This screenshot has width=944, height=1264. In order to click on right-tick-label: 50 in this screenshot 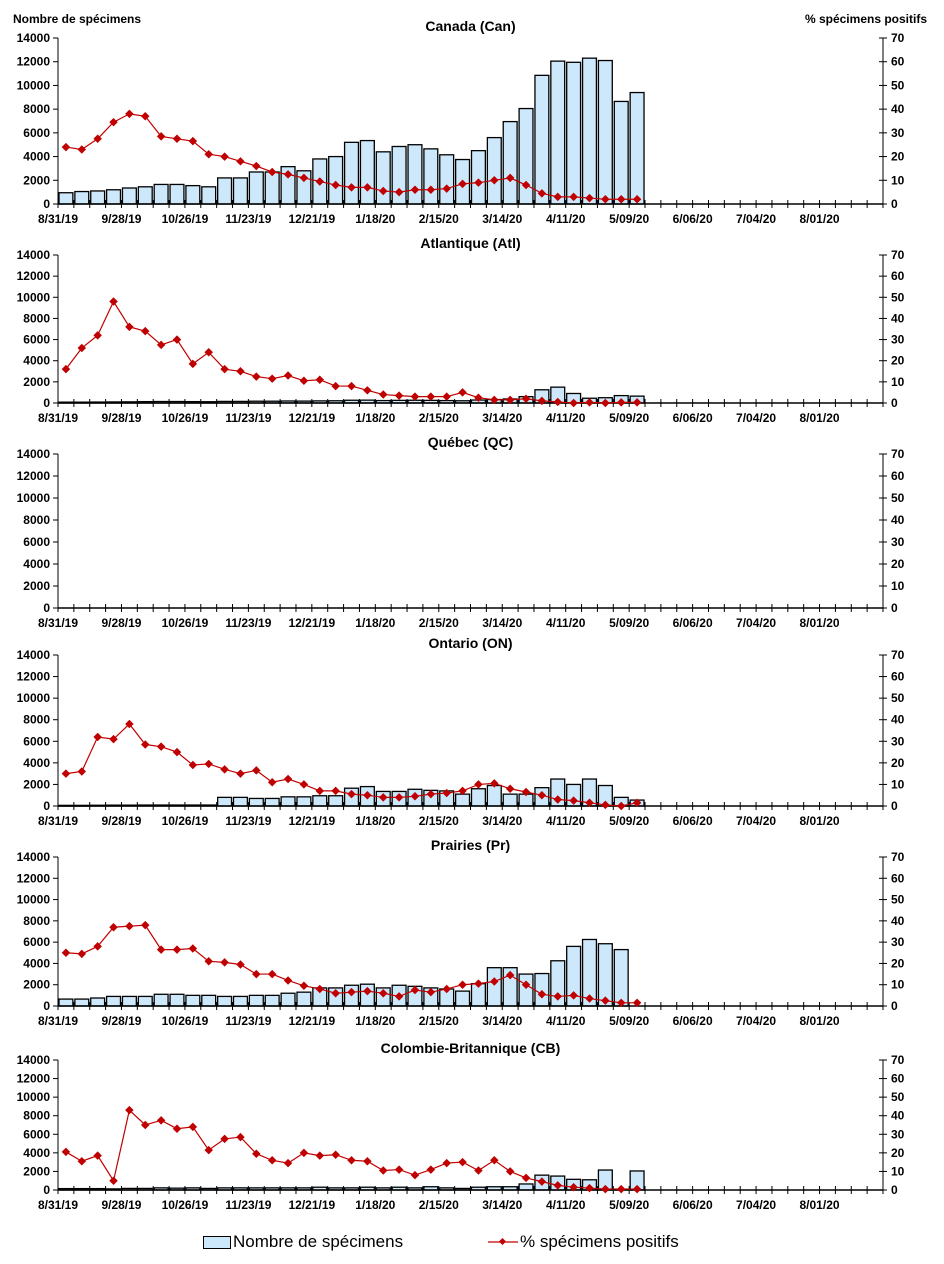, I will do `click(898, 85)`.